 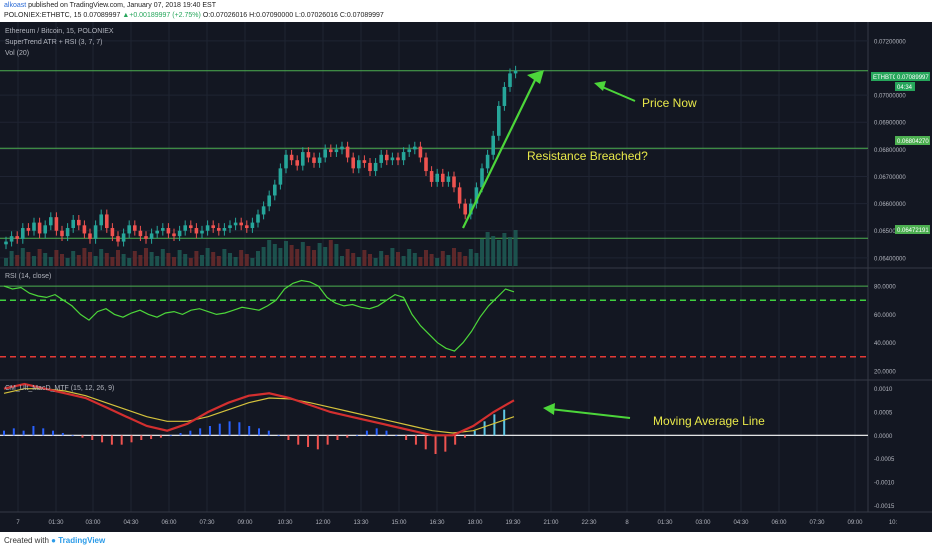 What do you see at coordinates (17, 53) in the screenshot?
I see `volume-legend: Vol (20)` at bounding box center [17, 53].